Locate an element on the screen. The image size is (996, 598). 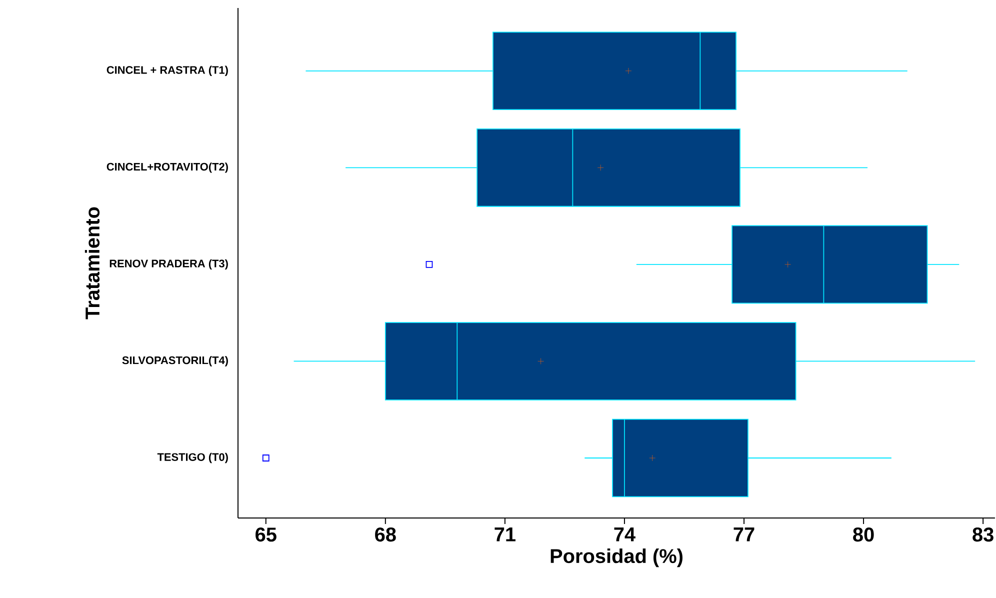
x-tick-label: 68 is located at coordinates (385, 535).